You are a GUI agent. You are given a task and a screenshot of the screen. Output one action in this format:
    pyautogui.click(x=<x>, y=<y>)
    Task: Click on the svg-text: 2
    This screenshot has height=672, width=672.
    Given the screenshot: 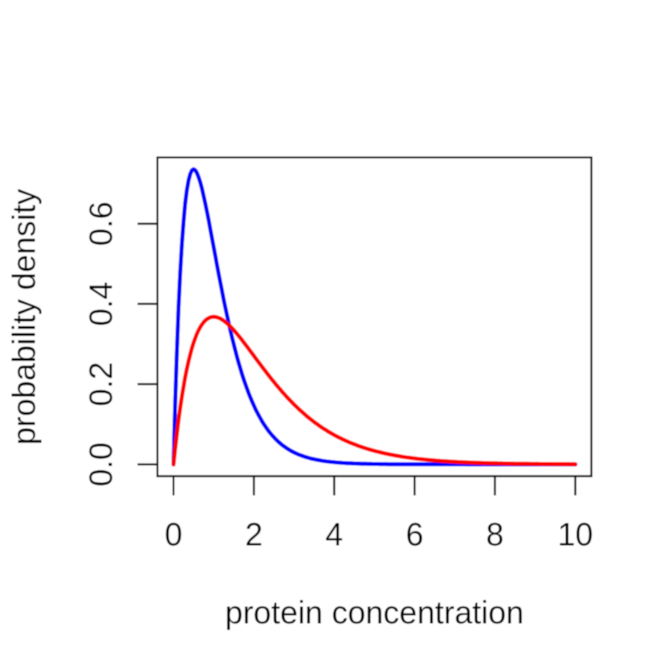 What is the action you would take?
    pyautogui.click(x=254, y=535)
    